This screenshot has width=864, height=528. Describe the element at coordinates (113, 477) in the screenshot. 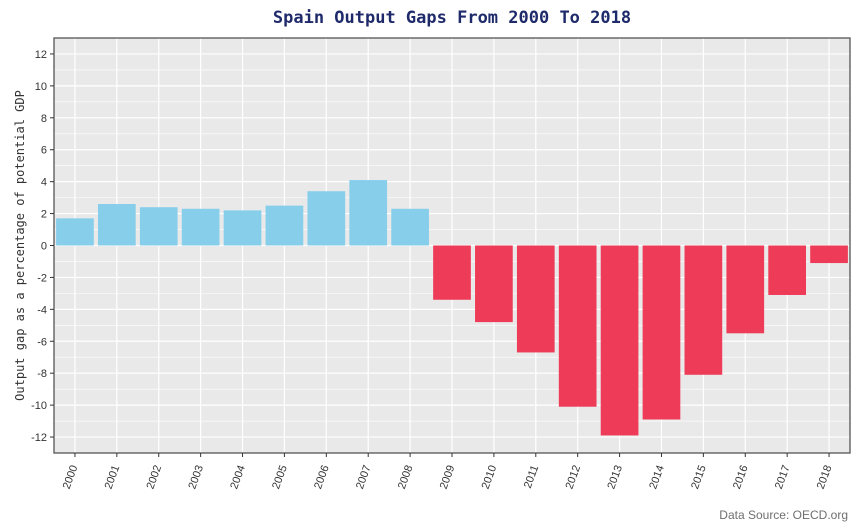

I see `x-tick-label: 2001` at that location.